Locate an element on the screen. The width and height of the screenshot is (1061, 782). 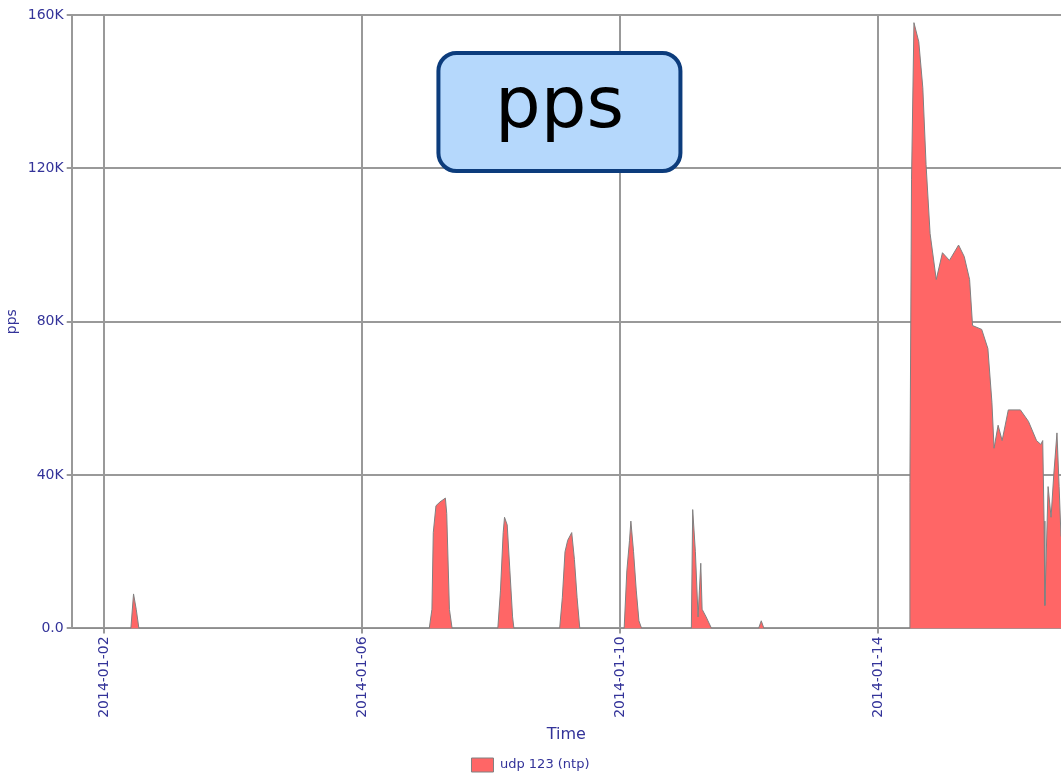
y-tick-label: 80K is located at coordinates (50, 320).